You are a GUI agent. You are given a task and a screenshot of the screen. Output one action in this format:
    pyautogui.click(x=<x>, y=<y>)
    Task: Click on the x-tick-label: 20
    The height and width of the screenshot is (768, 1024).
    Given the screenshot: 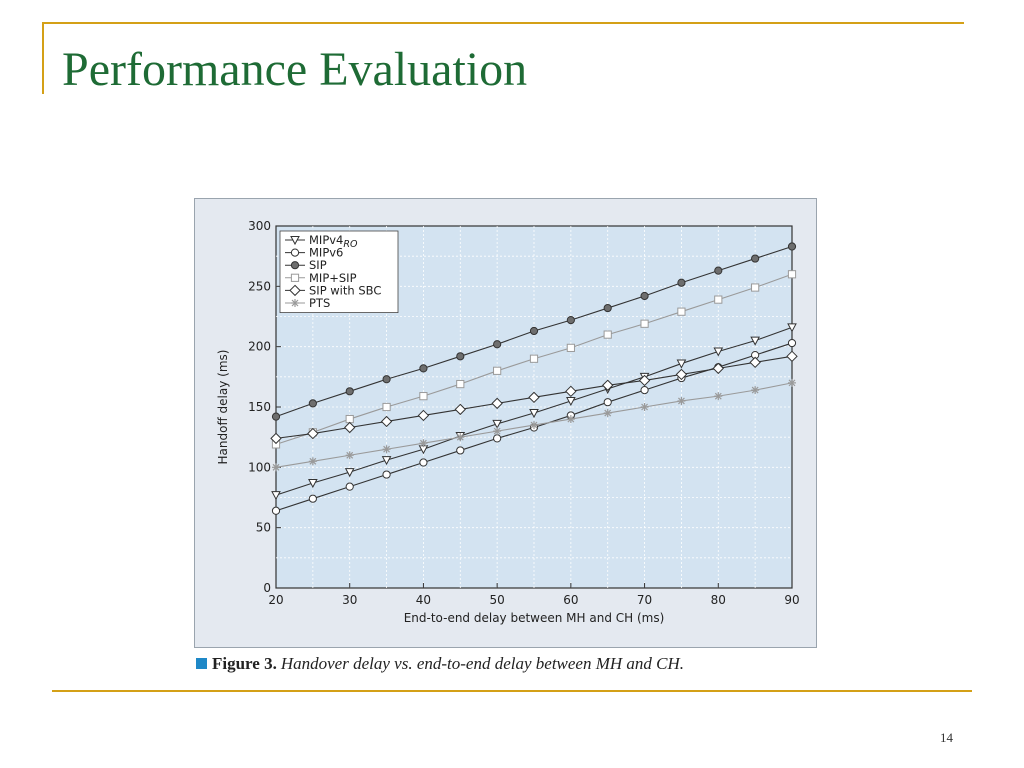 What is the action you would take?
    pyautogui.click(x=275, y=600)
    